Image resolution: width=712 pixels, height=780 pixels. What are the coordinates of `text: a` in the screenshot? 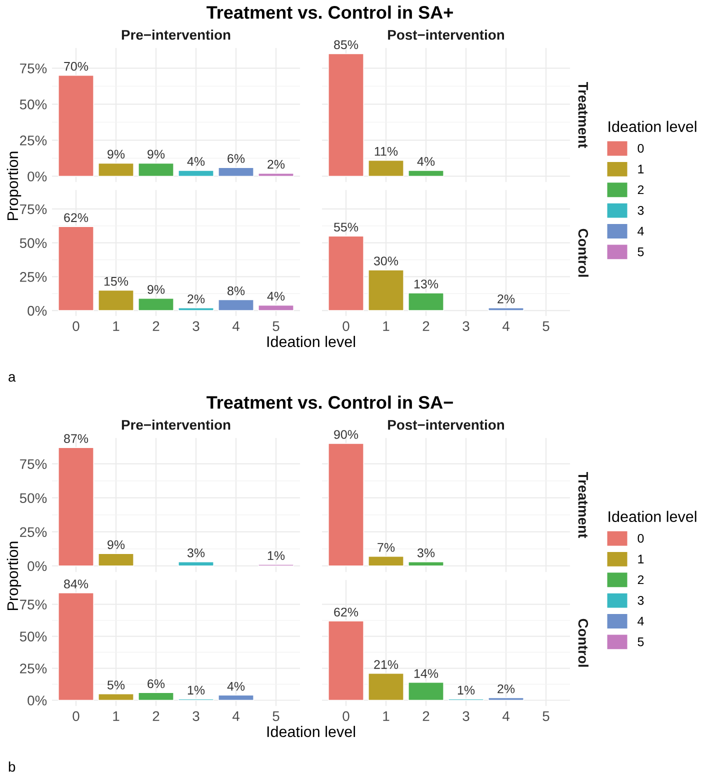 It's located at (12, 378).